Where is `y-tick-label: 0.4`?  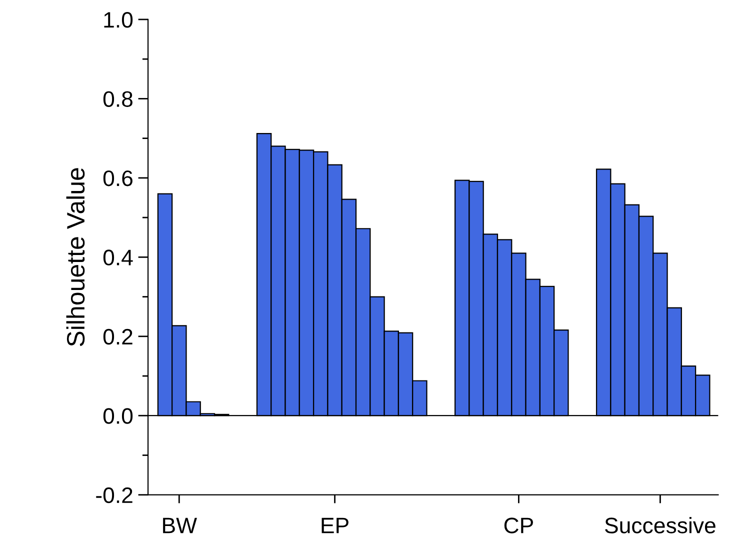
y-tick-label: 0.4 is located at coordinates (118, 258).